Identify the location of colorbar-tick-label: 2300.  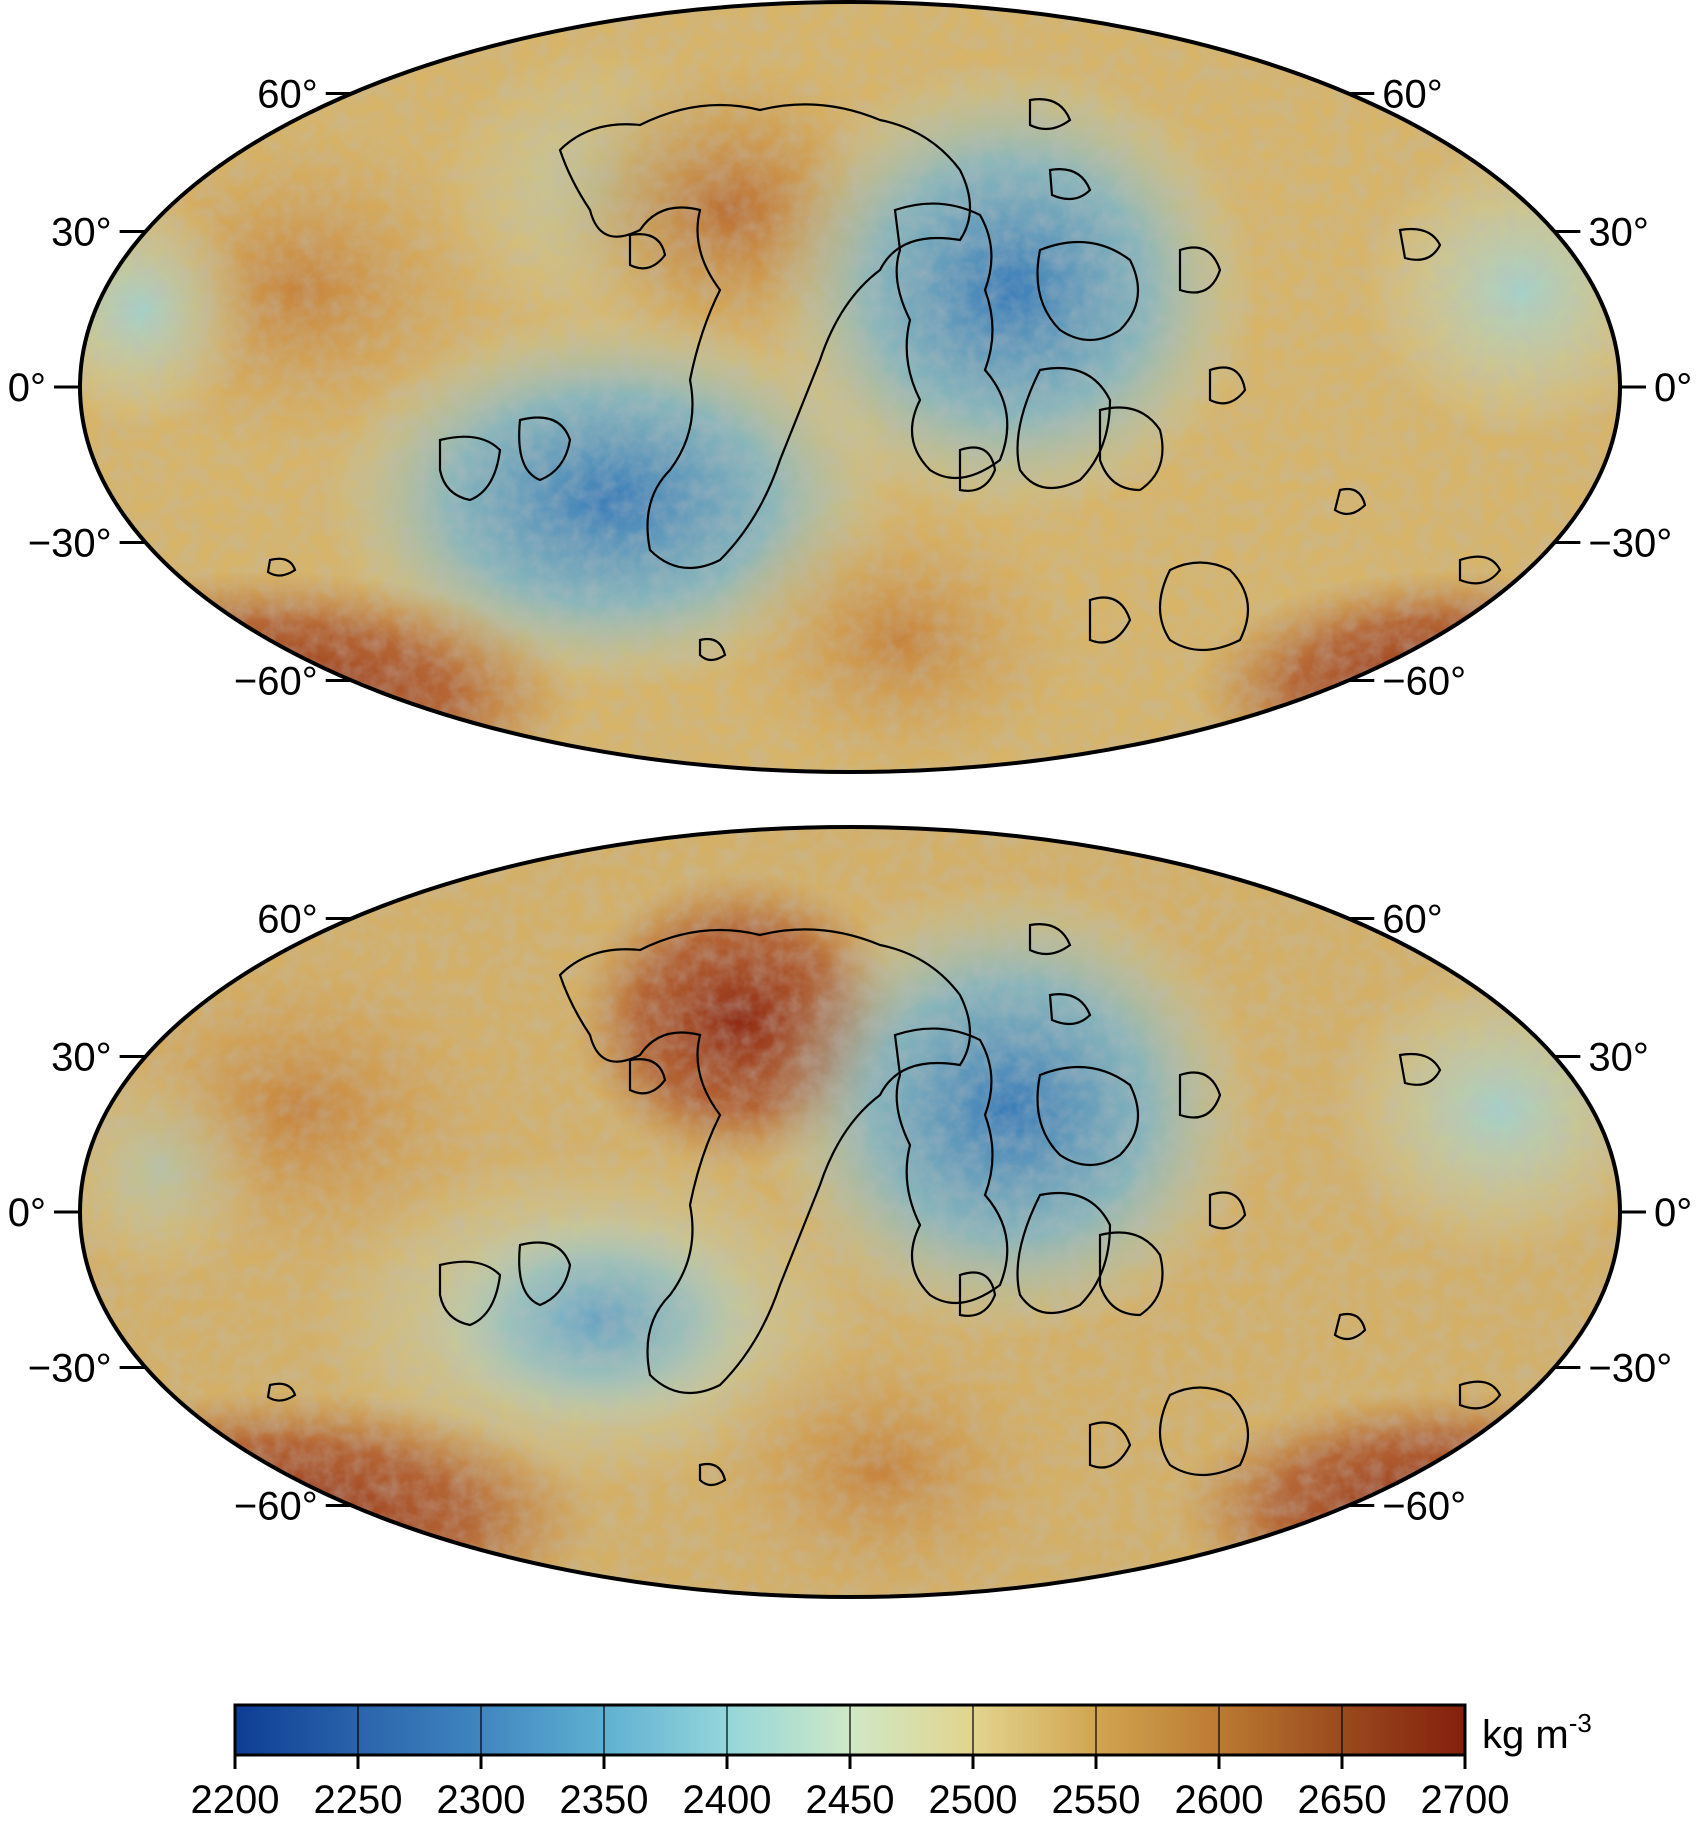
(481, 1800).